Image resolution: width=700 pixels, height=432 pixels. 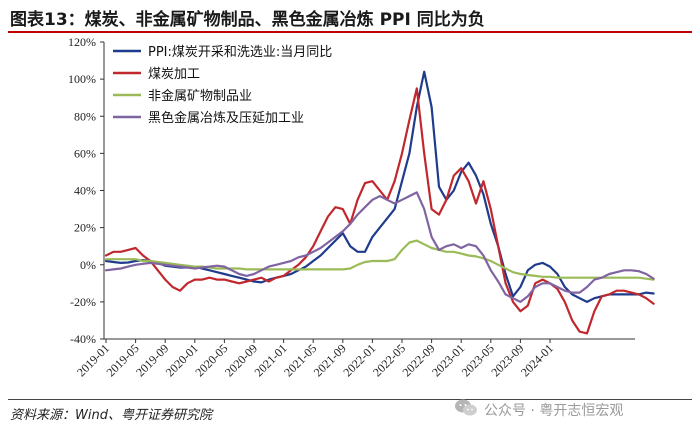 What do you see at coordinates (85, 191) in the screenshot?
I see `y-tick-label: 40%` at bounding box center [85, 191].